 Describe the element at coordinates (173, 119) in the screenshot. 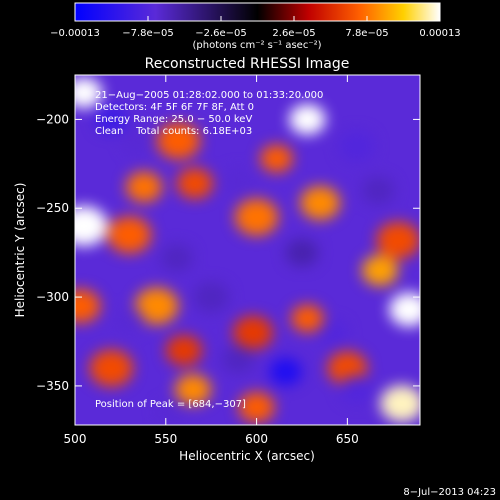

I see `annotation-energy-range: Energy Range: 25.0 − 50.0 keV` at that location.